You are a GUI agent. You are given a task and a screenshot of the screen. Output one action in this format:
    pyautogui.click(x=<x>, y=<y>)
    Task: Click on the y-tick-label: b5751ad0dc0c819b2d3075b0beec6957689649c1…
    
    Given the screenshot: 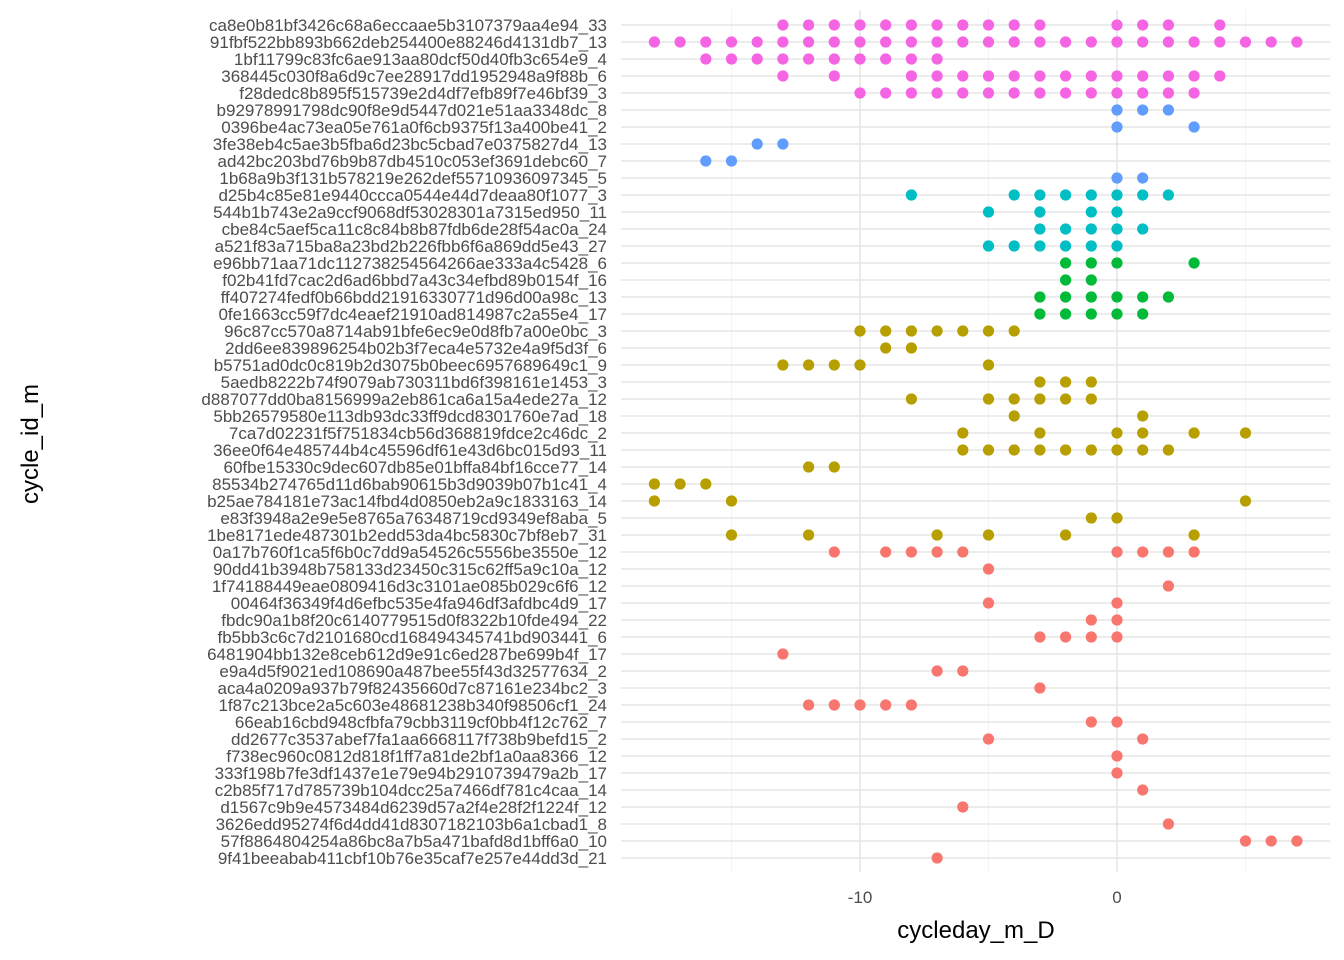 What is the action you would take?
    pyautogui.click(x=410, y=365)
    